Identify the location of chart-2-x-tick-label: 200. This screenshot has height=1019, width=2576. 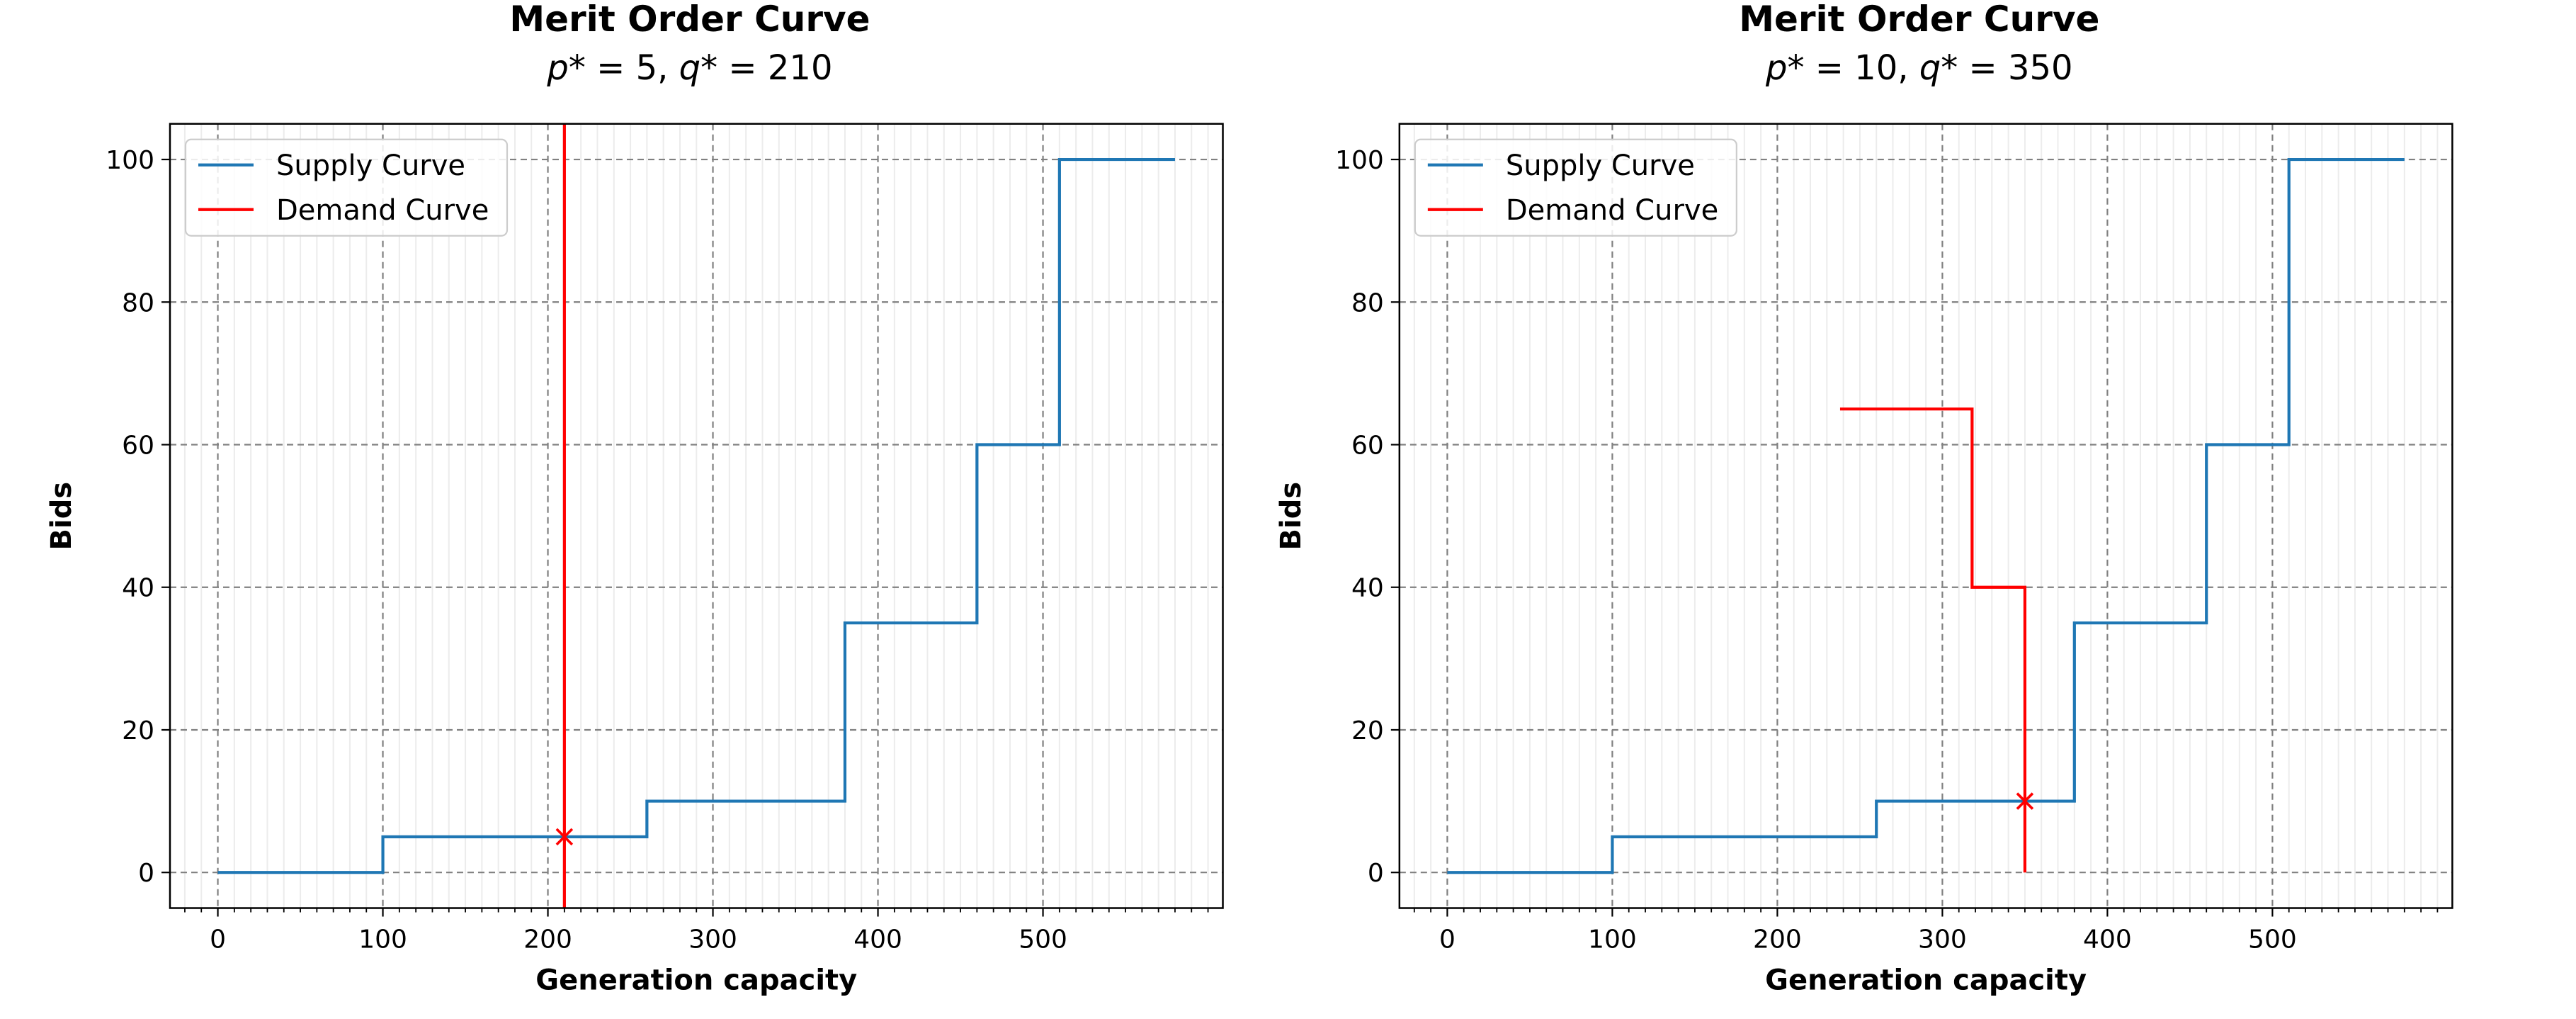
(1777, 940).